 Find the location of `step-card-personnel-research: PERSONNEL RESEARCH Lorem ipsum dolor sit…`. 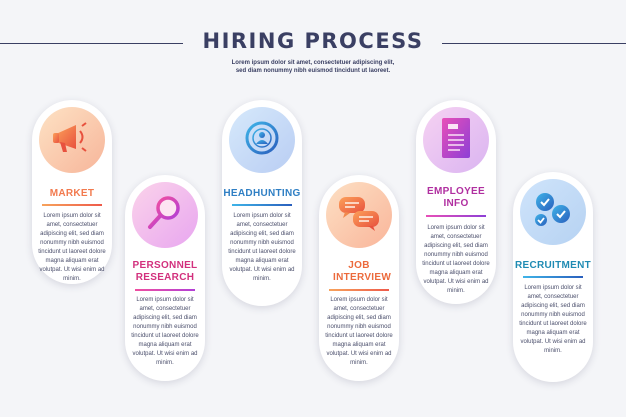

step-card-personnel-research: PERSONNEL RESEARCH Lorem ipsum dolor sit… is located at coordinates (165, 278).